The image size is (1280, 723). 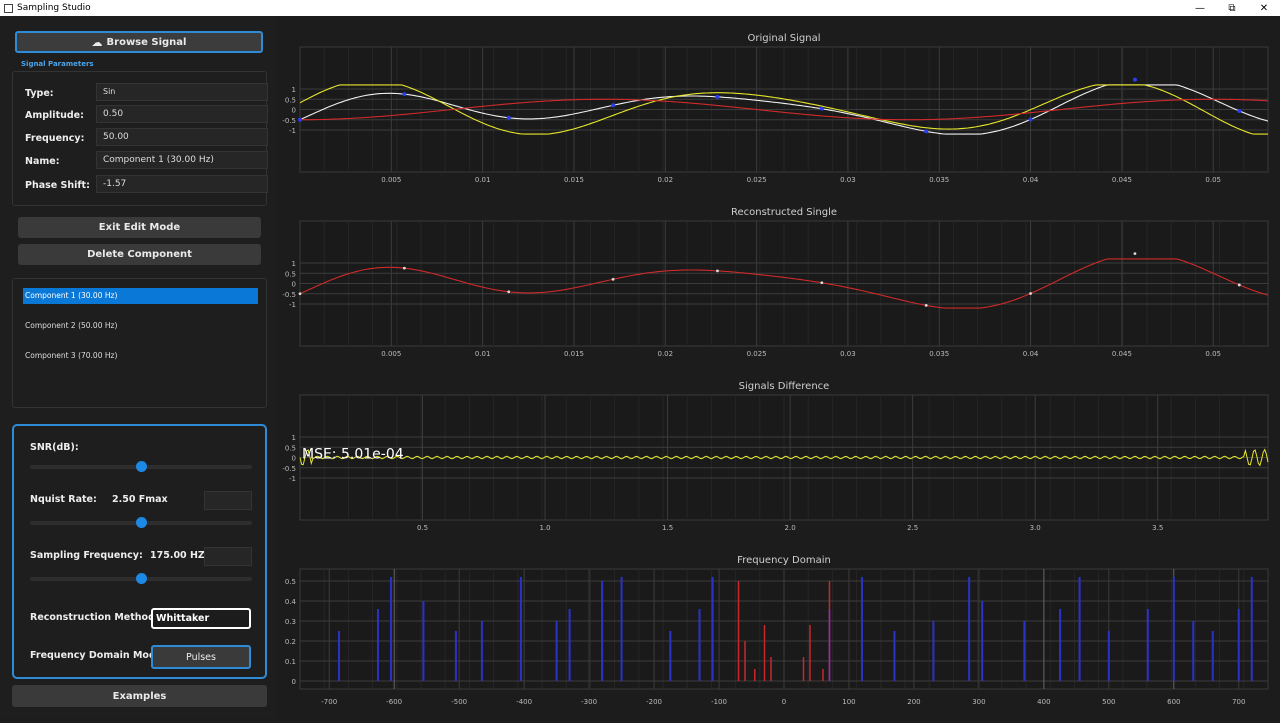 What do you see at coordinates (97, 42) in the screenshot?
I see `cloud-upload-icon: ☁` at bounding box center [97, 42].